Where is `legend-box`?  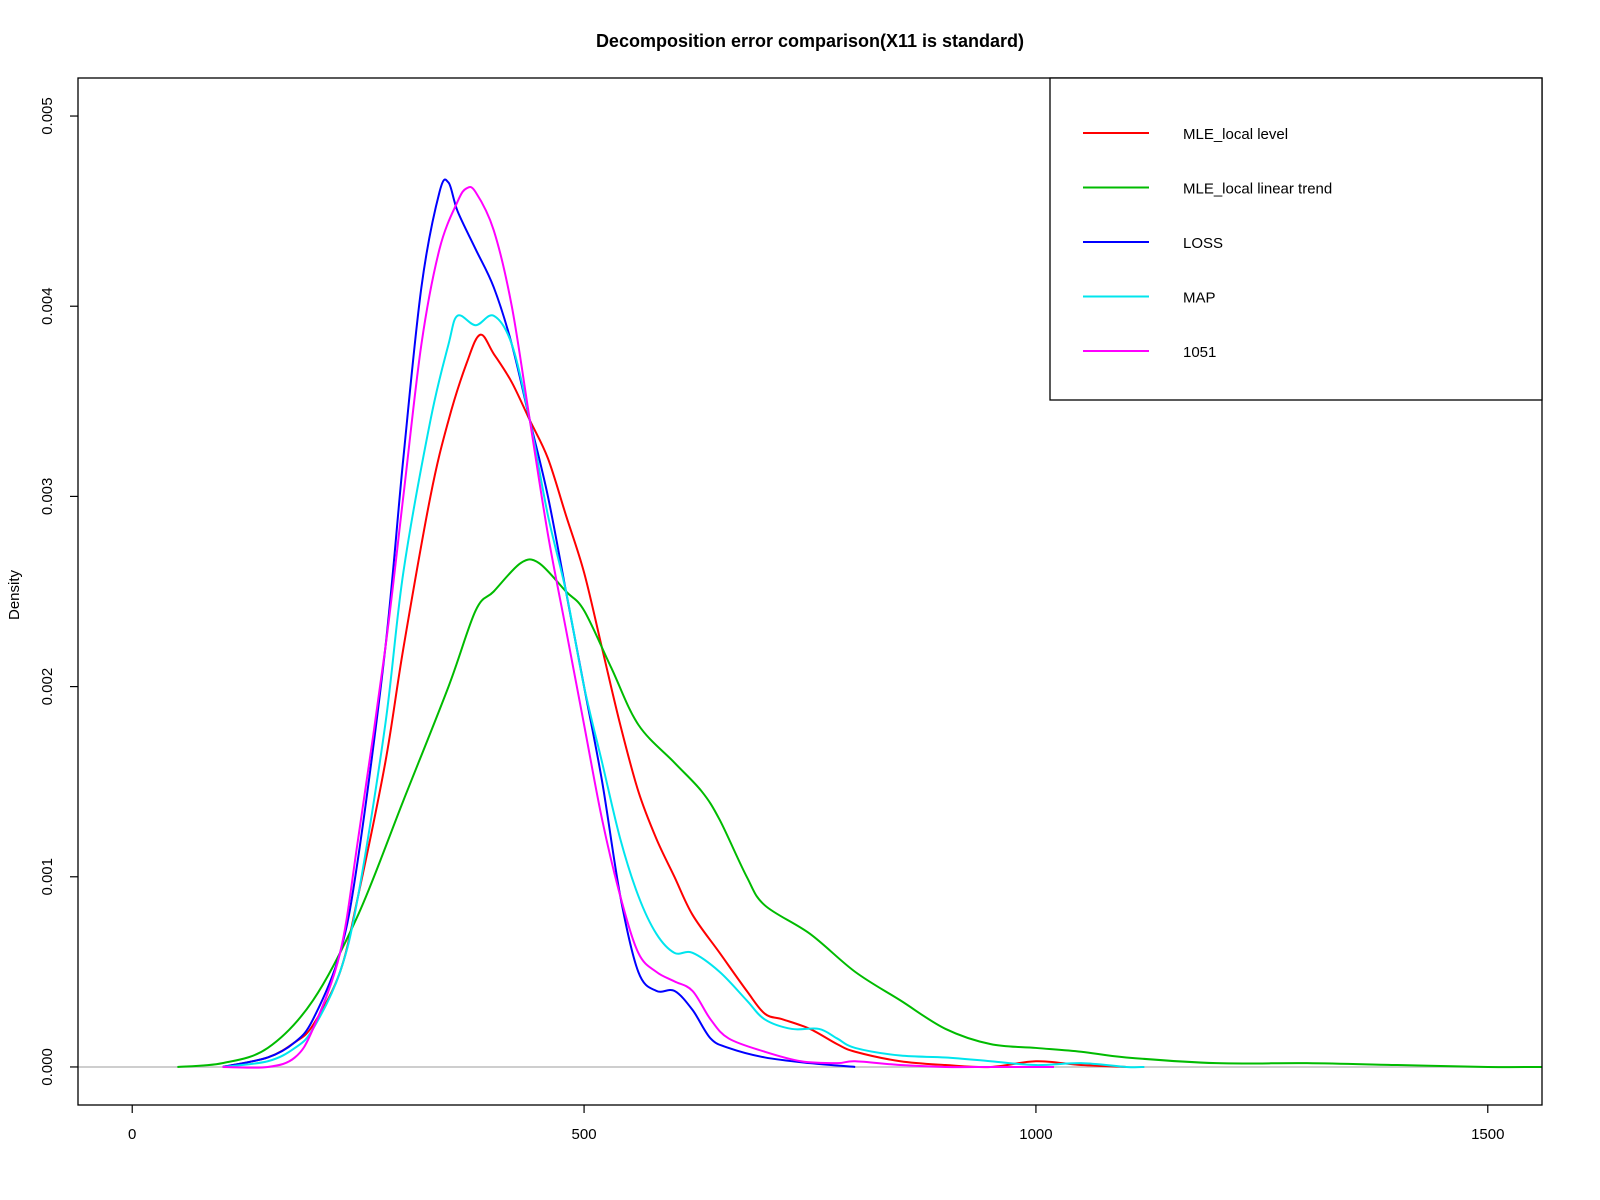 legend-box is located at coordinates (1296, 239).